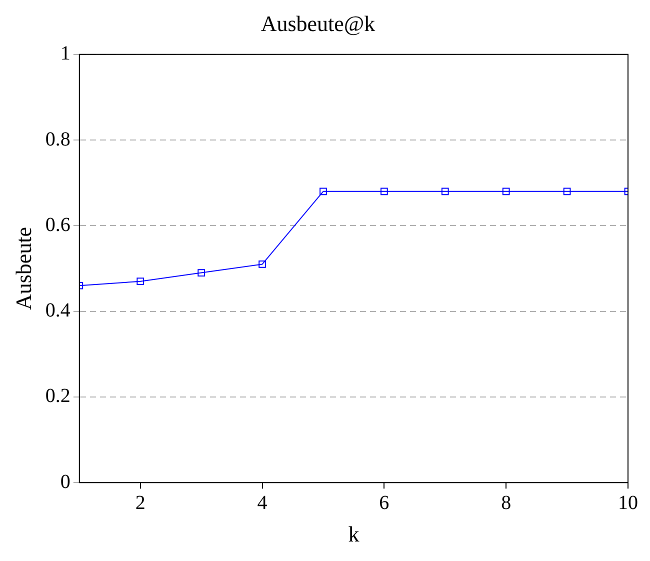 Image resolution: width=650 pixels, height=561 pixels. What do you see at coordinates (65, 53) in the screenshot?
I see `y-tick-label: 1` at bounding box center [65, 53].